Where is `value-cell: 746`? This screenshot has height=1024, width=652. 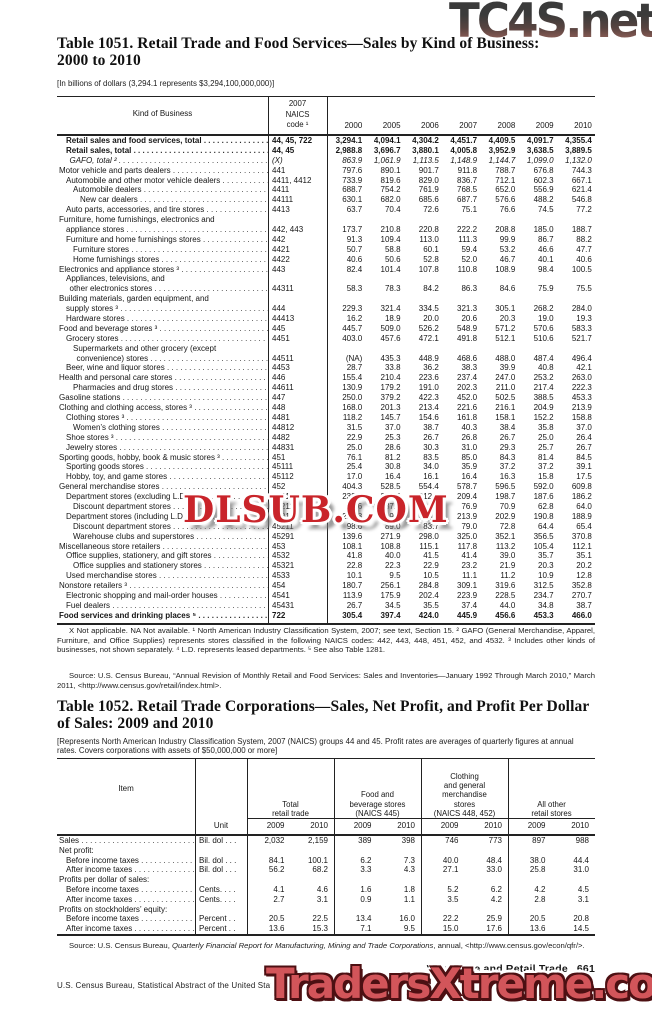
value-cell: 746 is located at coordinates (452, 840).